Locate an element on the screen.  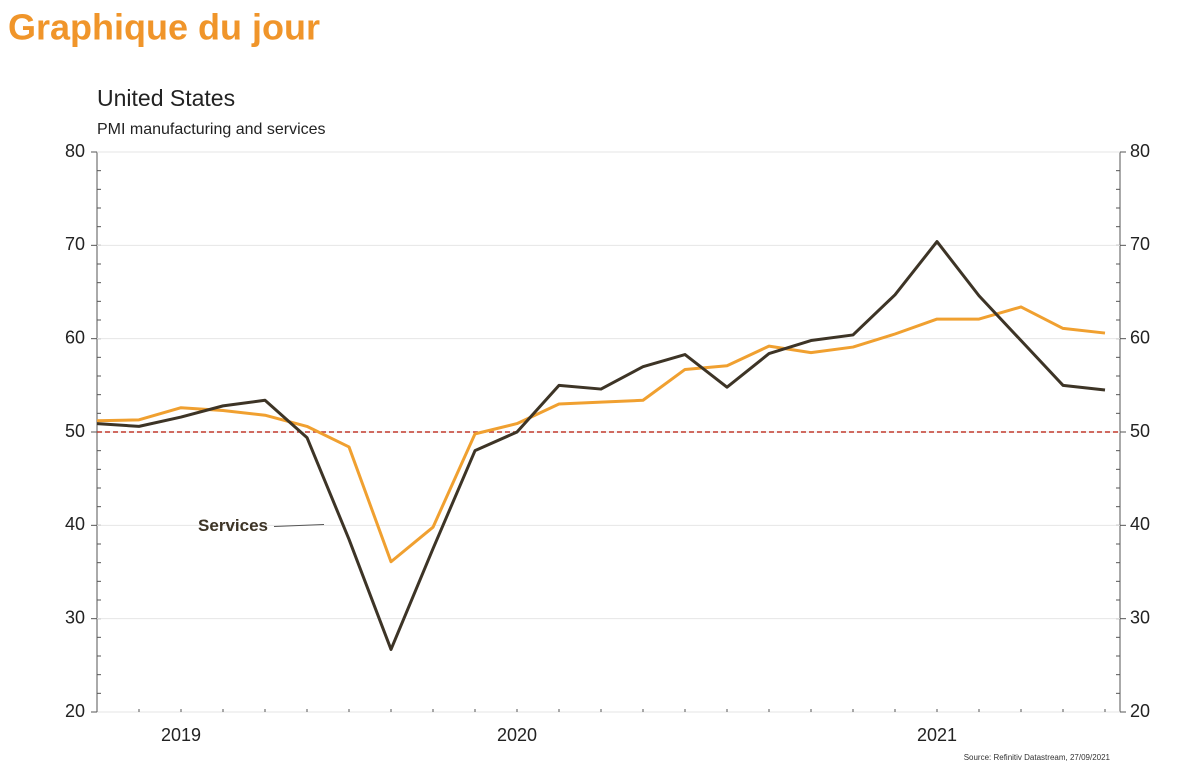
x-tick-label: 2019 is located at coordinates (181, 735).